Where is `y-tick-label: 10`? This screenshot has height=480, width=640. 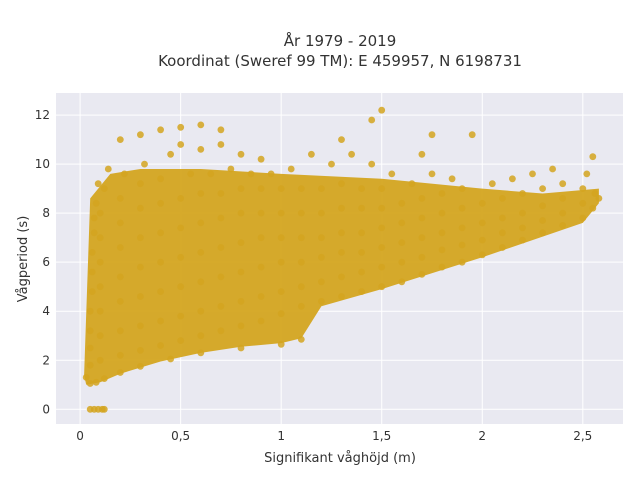 y-tick-label: 10 is located at coordinates (42, 164).